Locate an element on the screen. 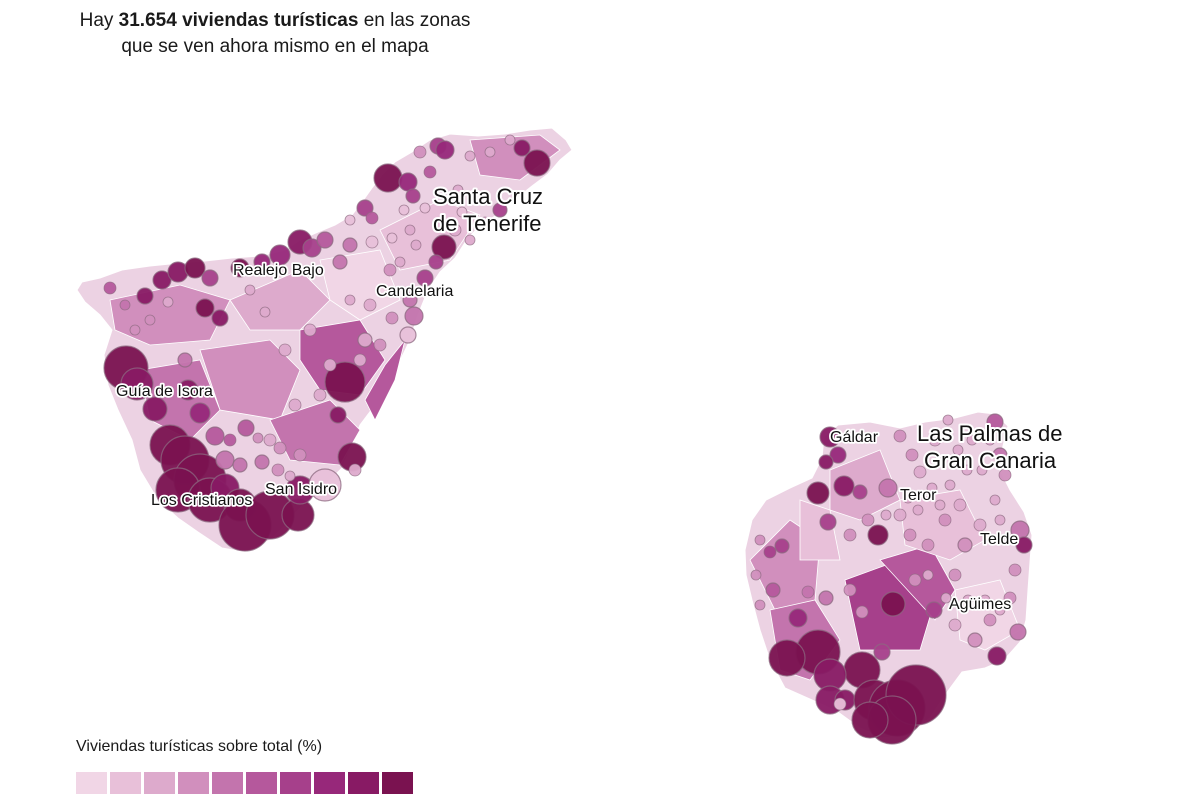 This screenshot has height=804, width=1200. label-candelaria: Candelaria is located at coordinates (414, 291).